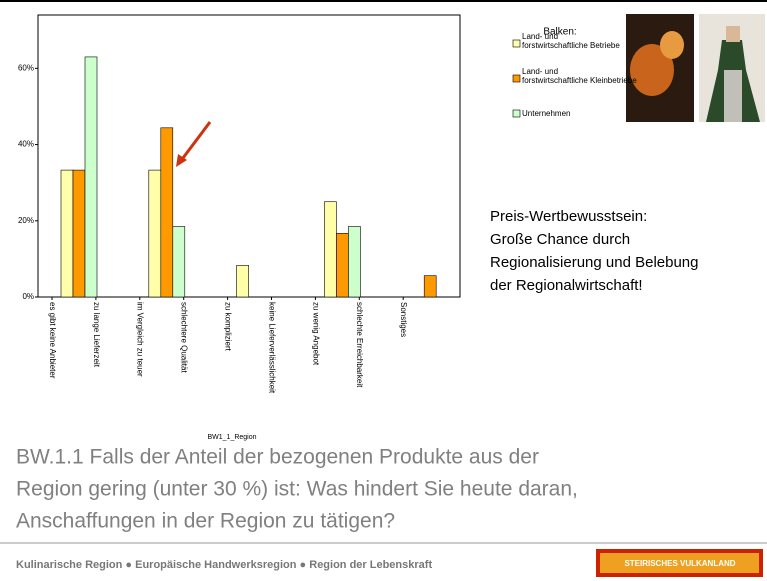  I want to click on x-tick-label: schlechtere Qualität, so click(184, 337).